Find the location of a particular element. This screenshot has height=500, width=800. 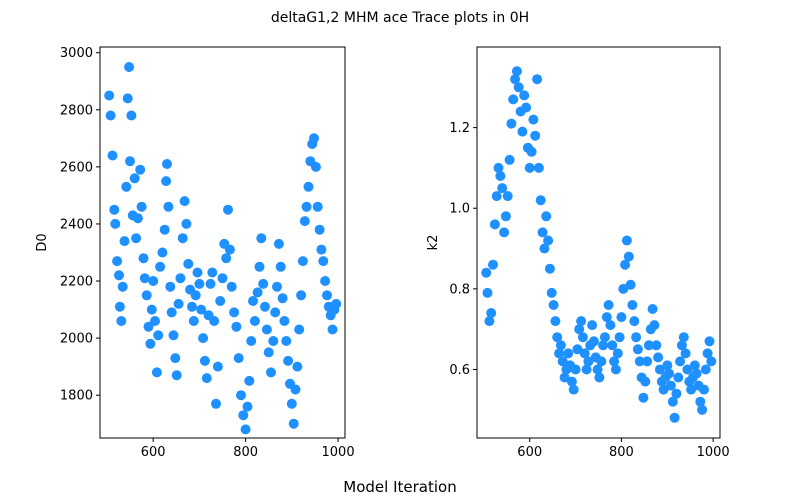

d0-y-tick-label: 2600 is located at coordinates (76, 167).